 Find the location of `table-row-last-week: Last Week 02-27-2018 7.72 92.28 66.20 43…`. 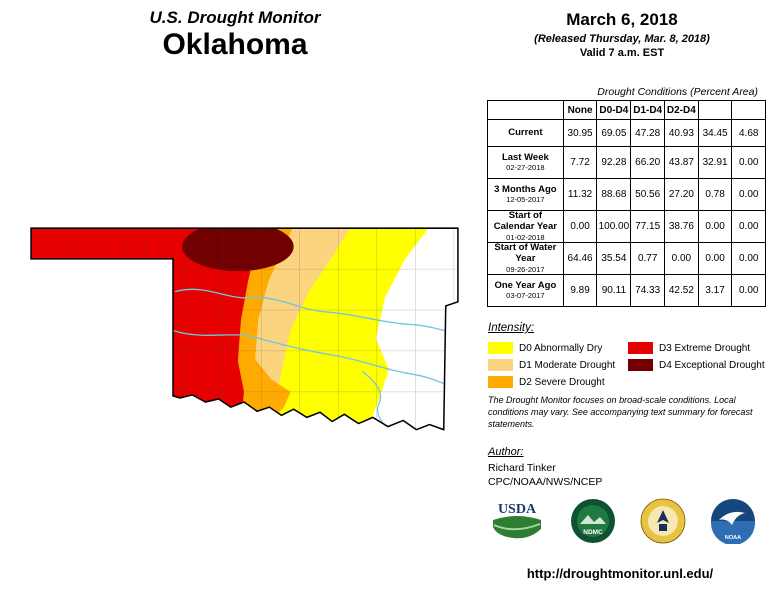

table-row-last-week: Last Week 02-27-2018 7.72 92.28 66.20 43… is located at coordinates (626, 162).